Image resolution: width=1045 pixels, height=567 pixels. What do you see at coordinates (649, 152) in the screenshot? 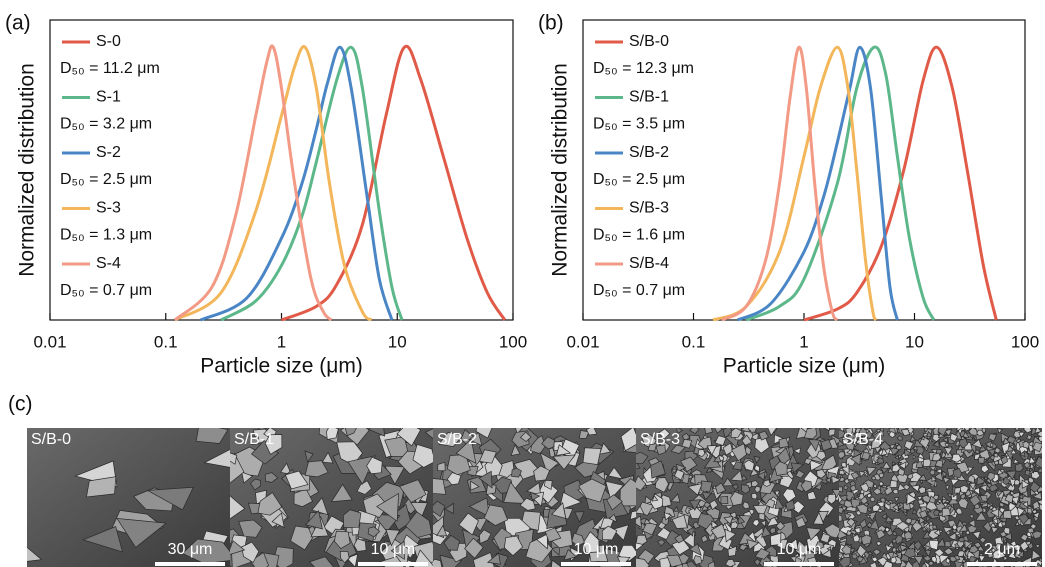
I see `legend-label: S/B-2` at bounding box center [649, 152].